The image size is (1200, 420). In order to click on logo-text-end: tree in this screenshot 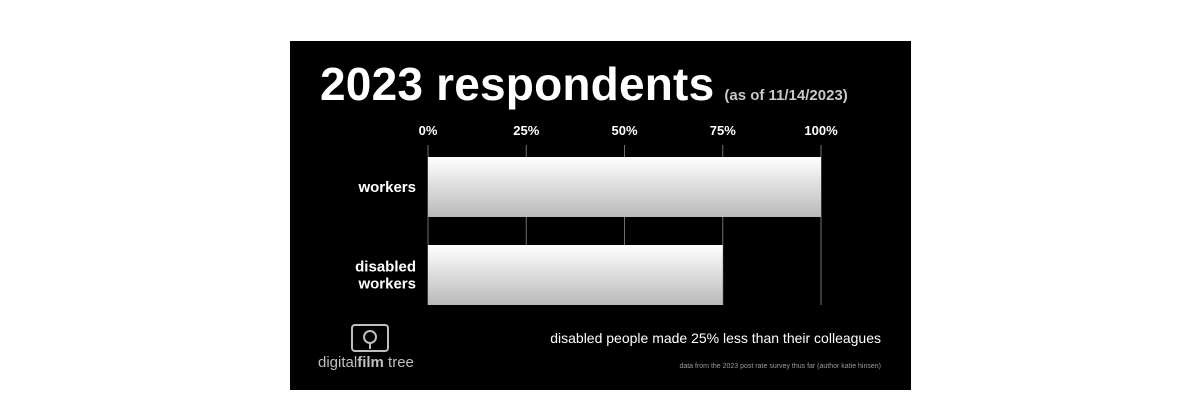, I will do `click(398, 362)`.